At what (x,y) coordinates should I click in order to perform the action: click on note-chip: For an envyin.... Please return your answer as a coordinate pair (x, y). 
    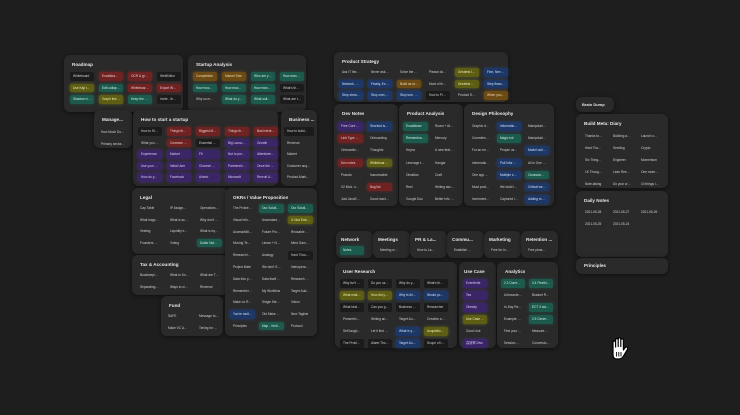
    Looking at the image, I should click on (482, 150).